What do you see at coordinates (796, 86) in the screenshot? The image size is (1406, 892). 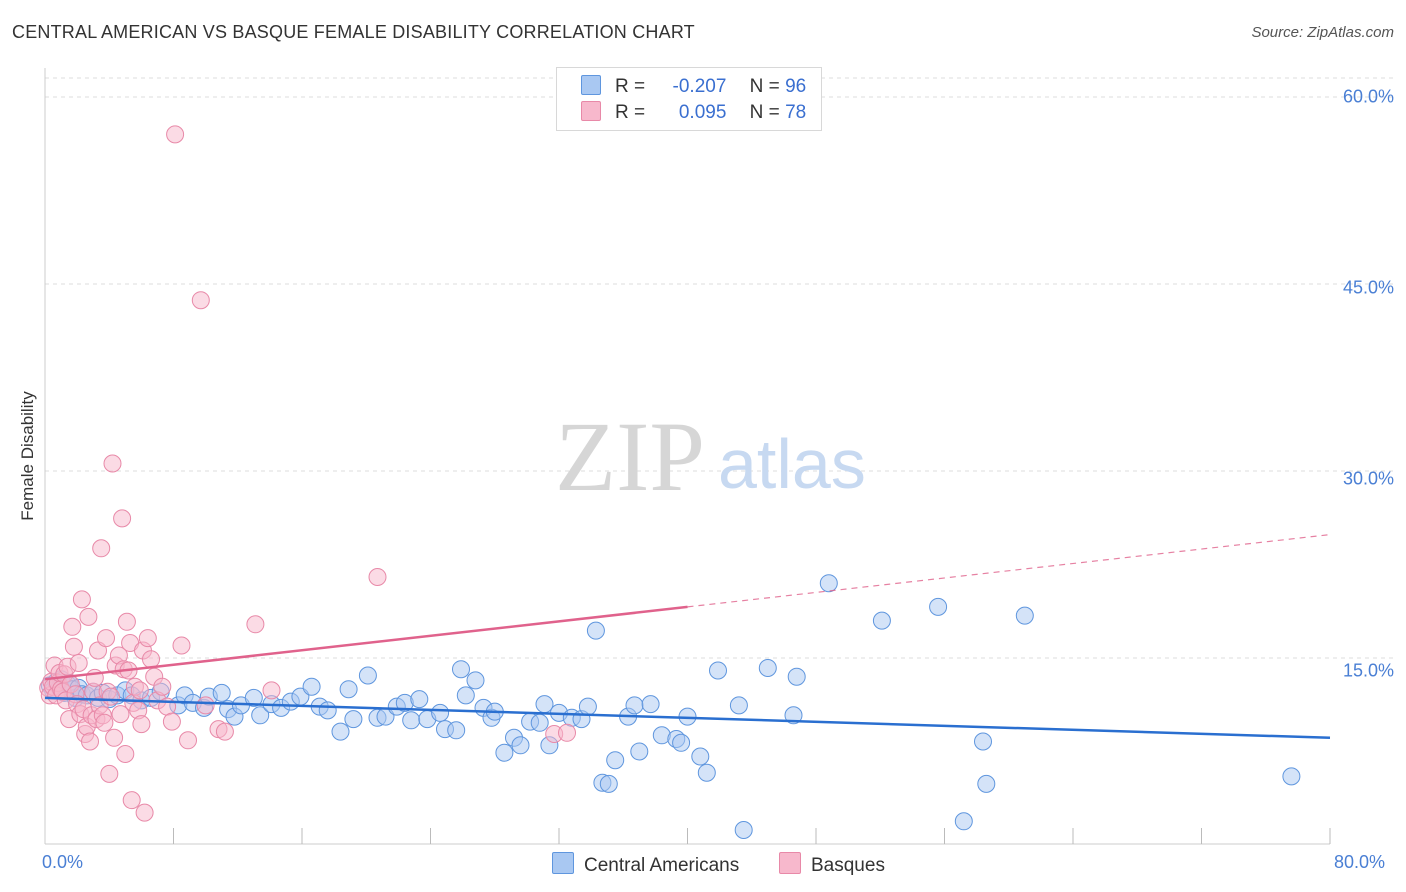 I see `legend-n-value: 96` at bounding box center [796, 86].